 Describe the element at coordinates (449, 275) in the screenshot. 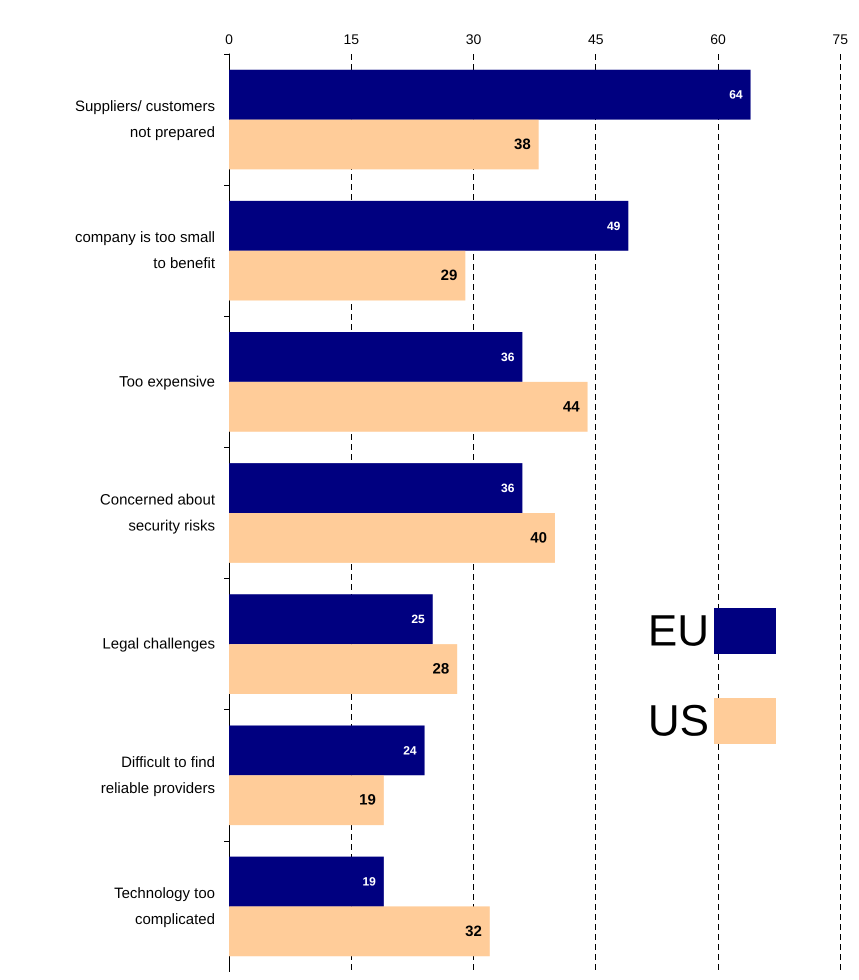

I see `data-label: 29` at that location.